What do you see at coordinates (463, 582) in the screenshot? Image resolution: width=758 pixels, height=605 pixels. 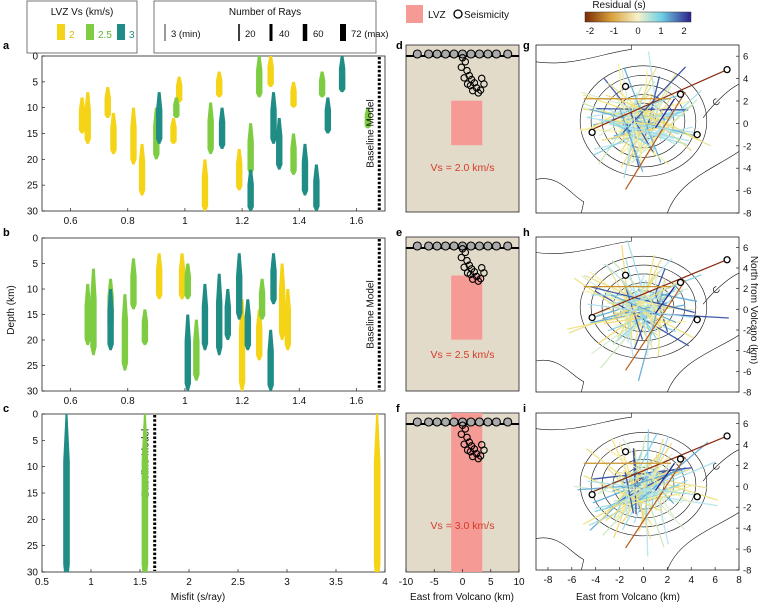 I see `x-tick-label: 0` at bounding box center [463, 582].